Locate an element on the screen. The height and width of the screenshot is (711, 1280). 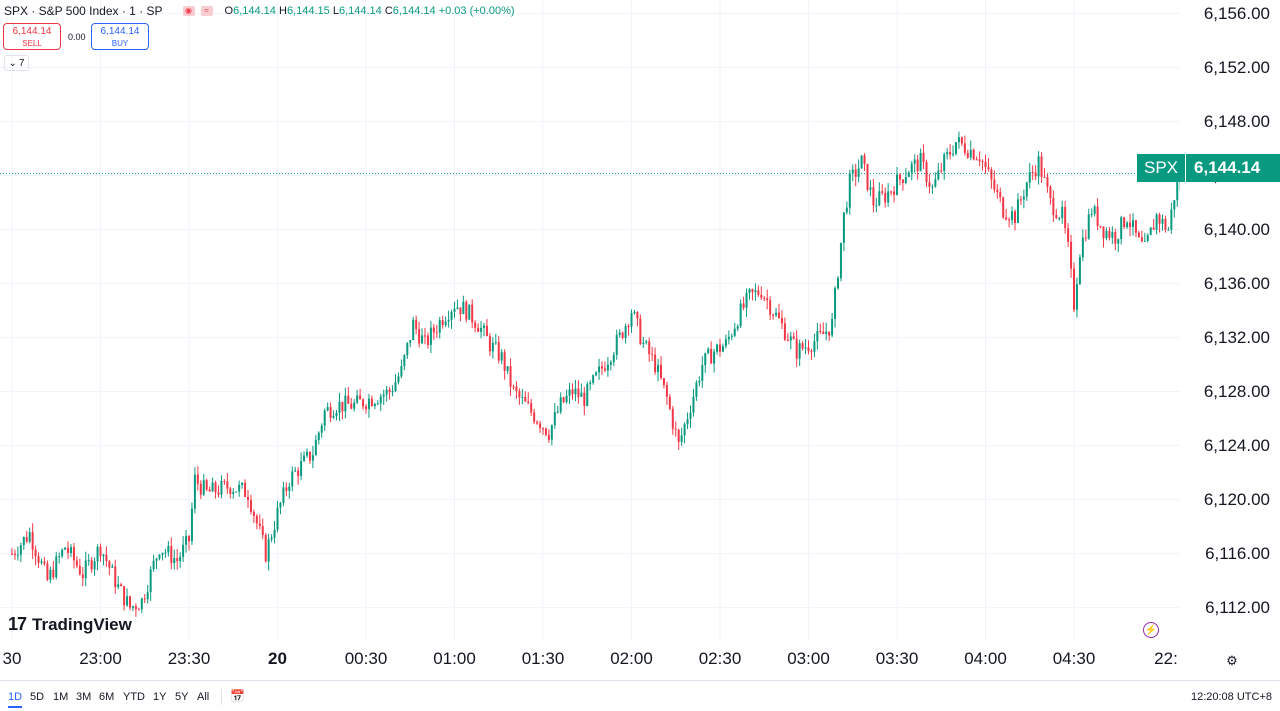
last-price-symbol: SPX is located at coordinates (1162, 168).